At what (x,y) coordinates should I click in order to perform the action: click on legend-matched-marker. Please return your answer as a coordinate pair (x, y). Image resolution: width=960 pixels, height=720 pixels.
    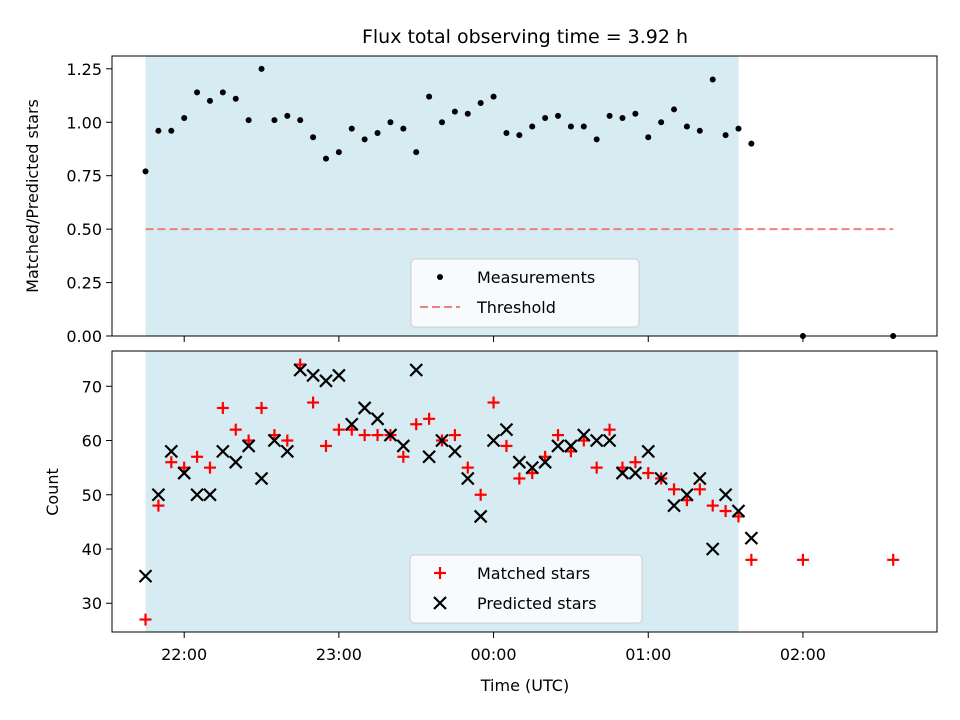
    Looking at the image, I should click on (440, 573).